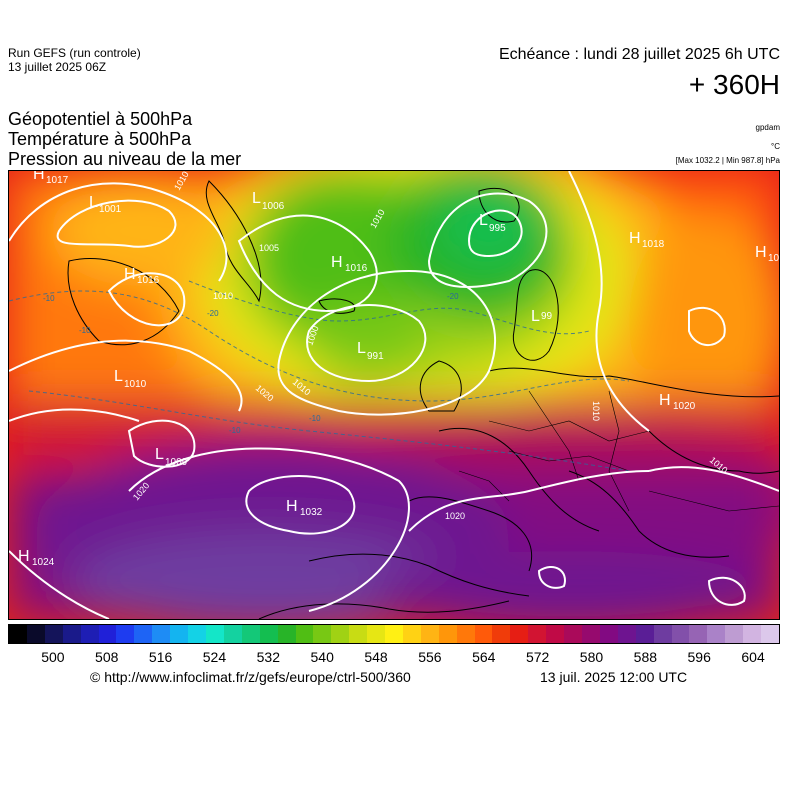 The height and width of the screenshot is (789, 788). I want to click on pressure-value: 1024, so click(43, 562).